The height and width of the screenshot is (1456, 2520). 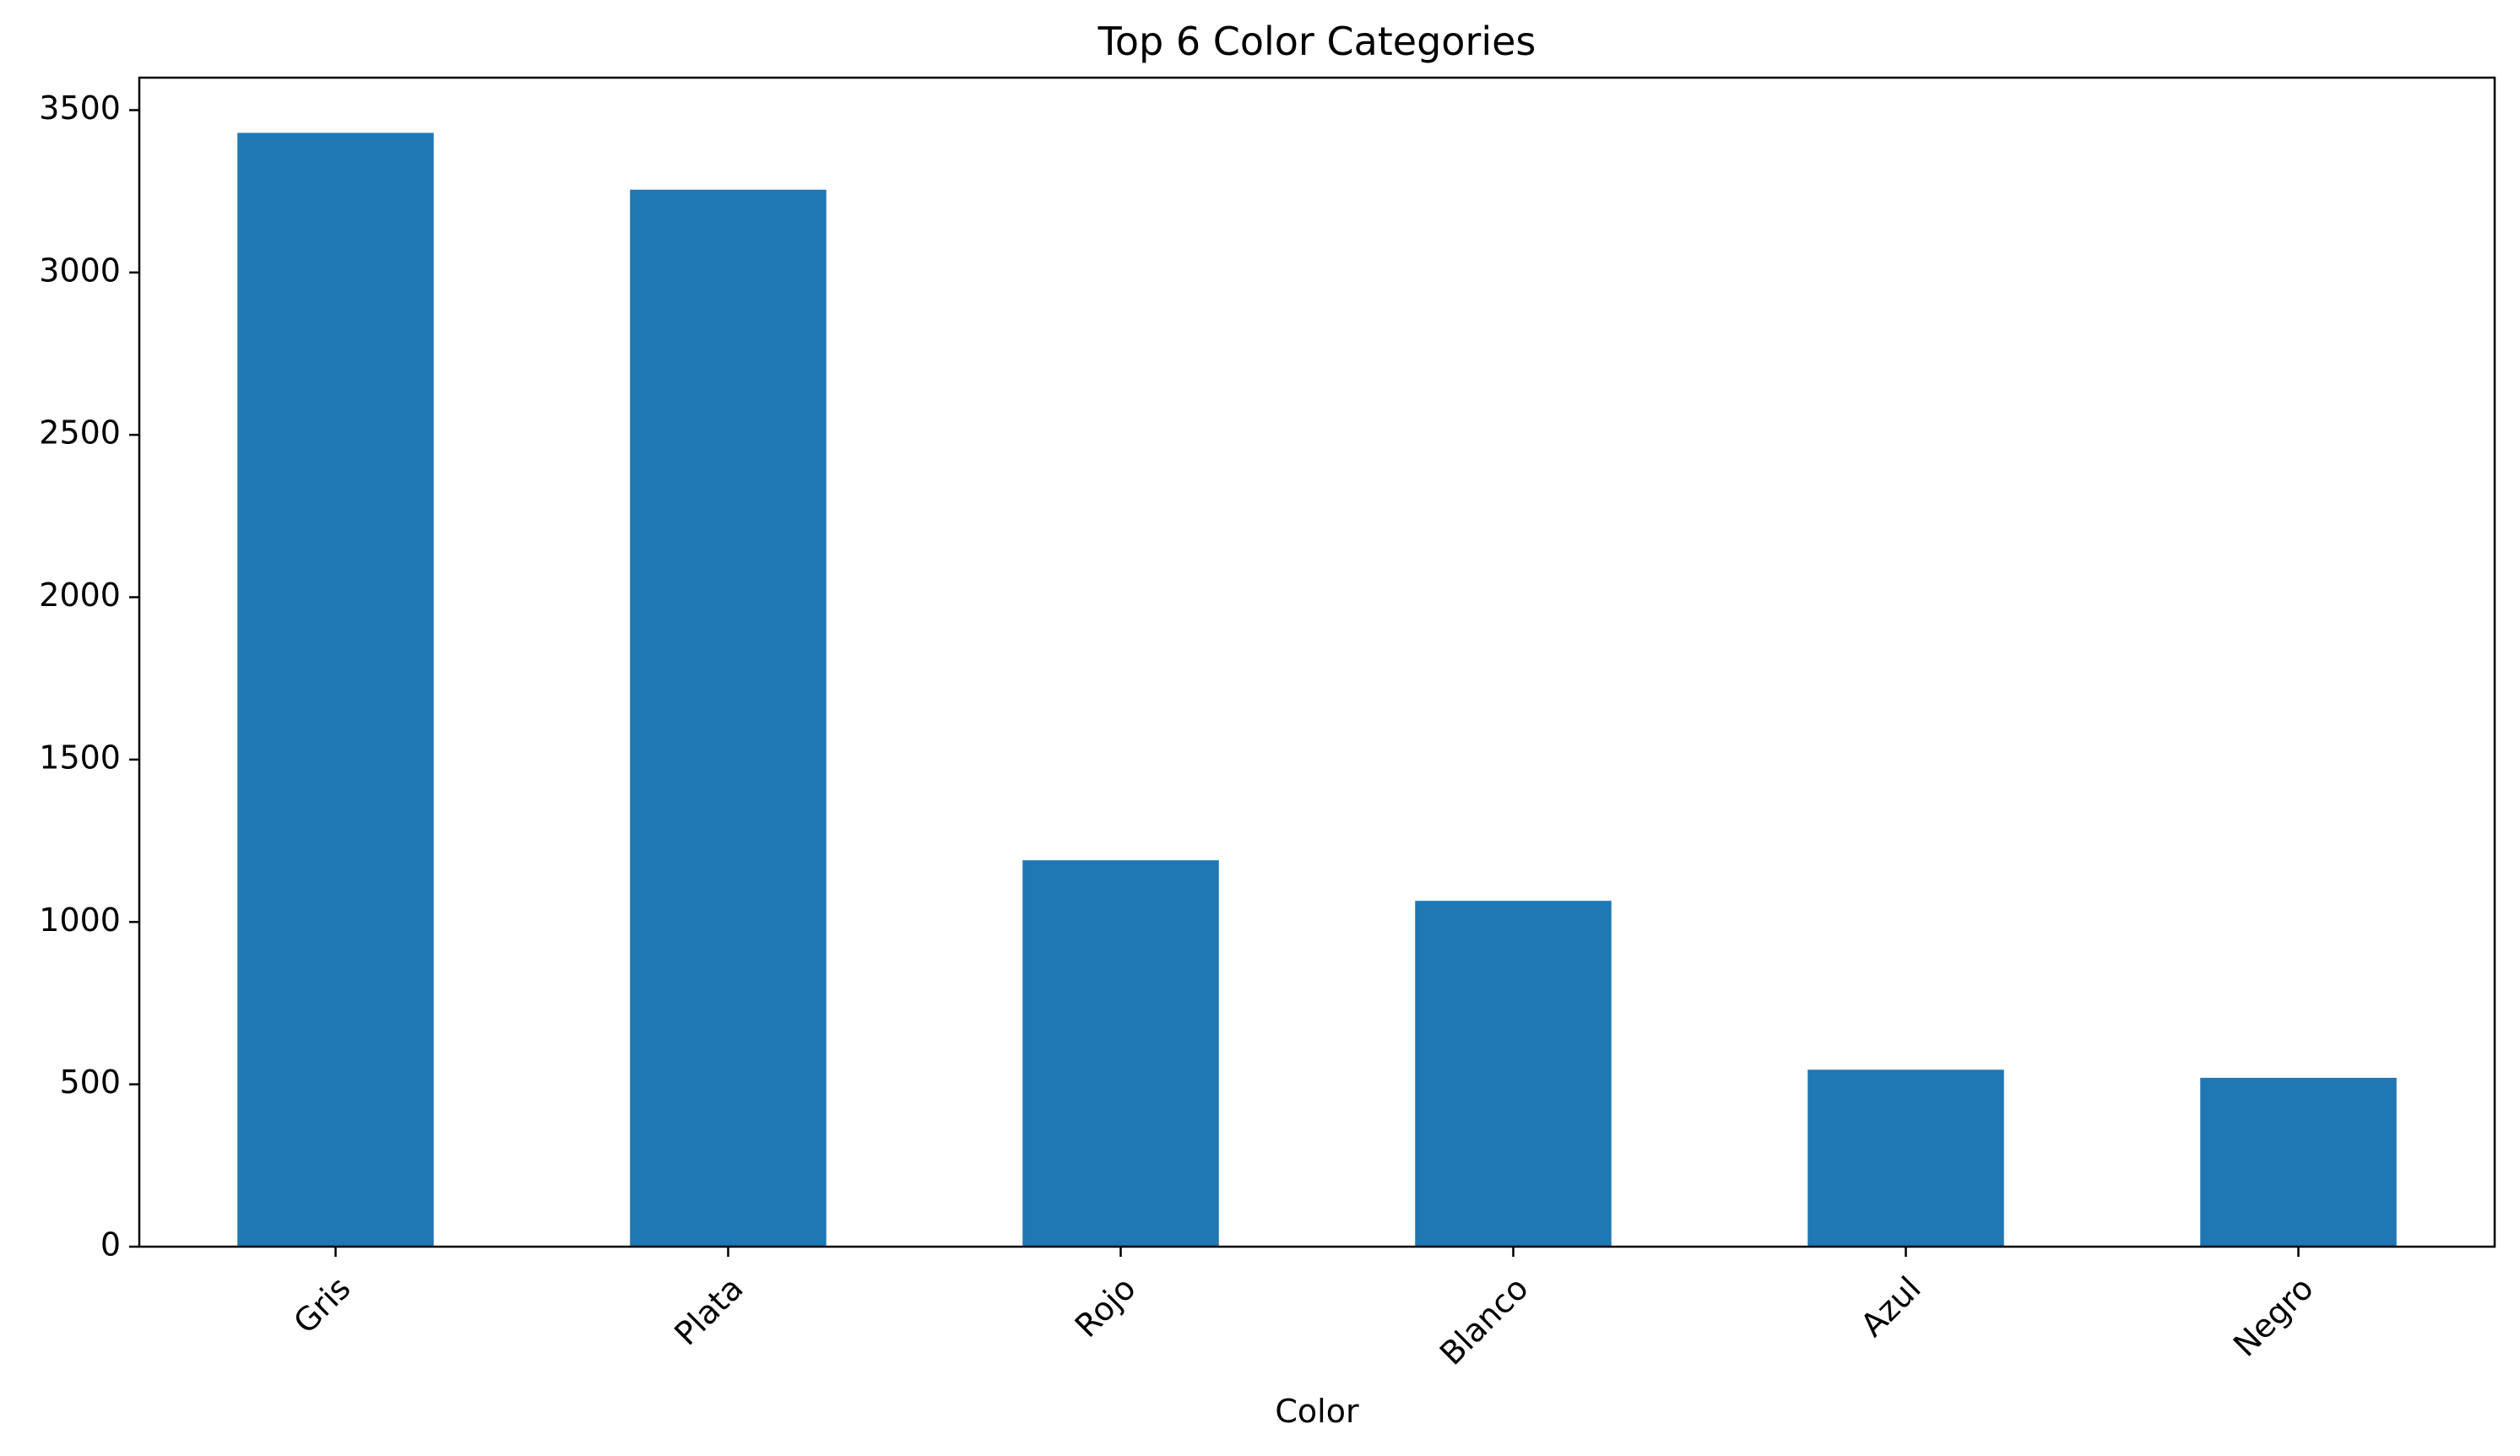 I want to click on y-tick-label: 0, so click(x=111, y=1245).